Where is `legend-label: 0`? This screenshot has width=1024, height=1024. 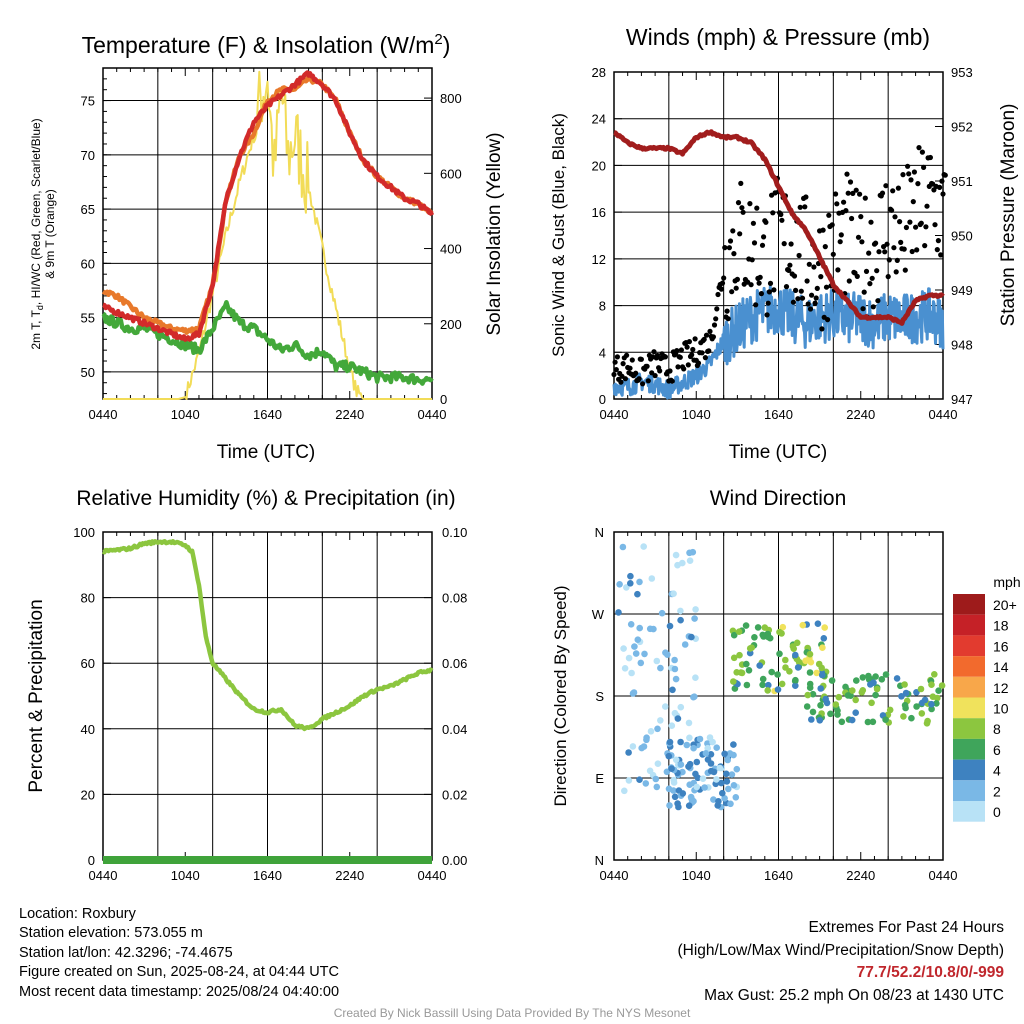
legend-label: 0 is located at coordinates (997, 812).